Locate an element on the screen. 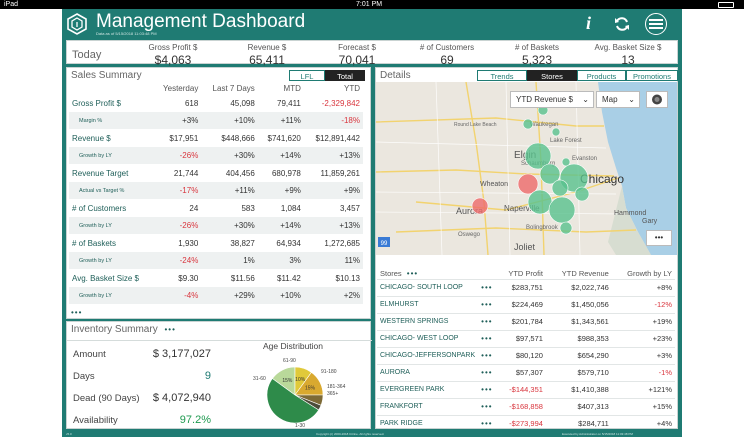 The height and width of the screenshot is (437, 744). toggle-total: Total is located at coordinates (345, 75).